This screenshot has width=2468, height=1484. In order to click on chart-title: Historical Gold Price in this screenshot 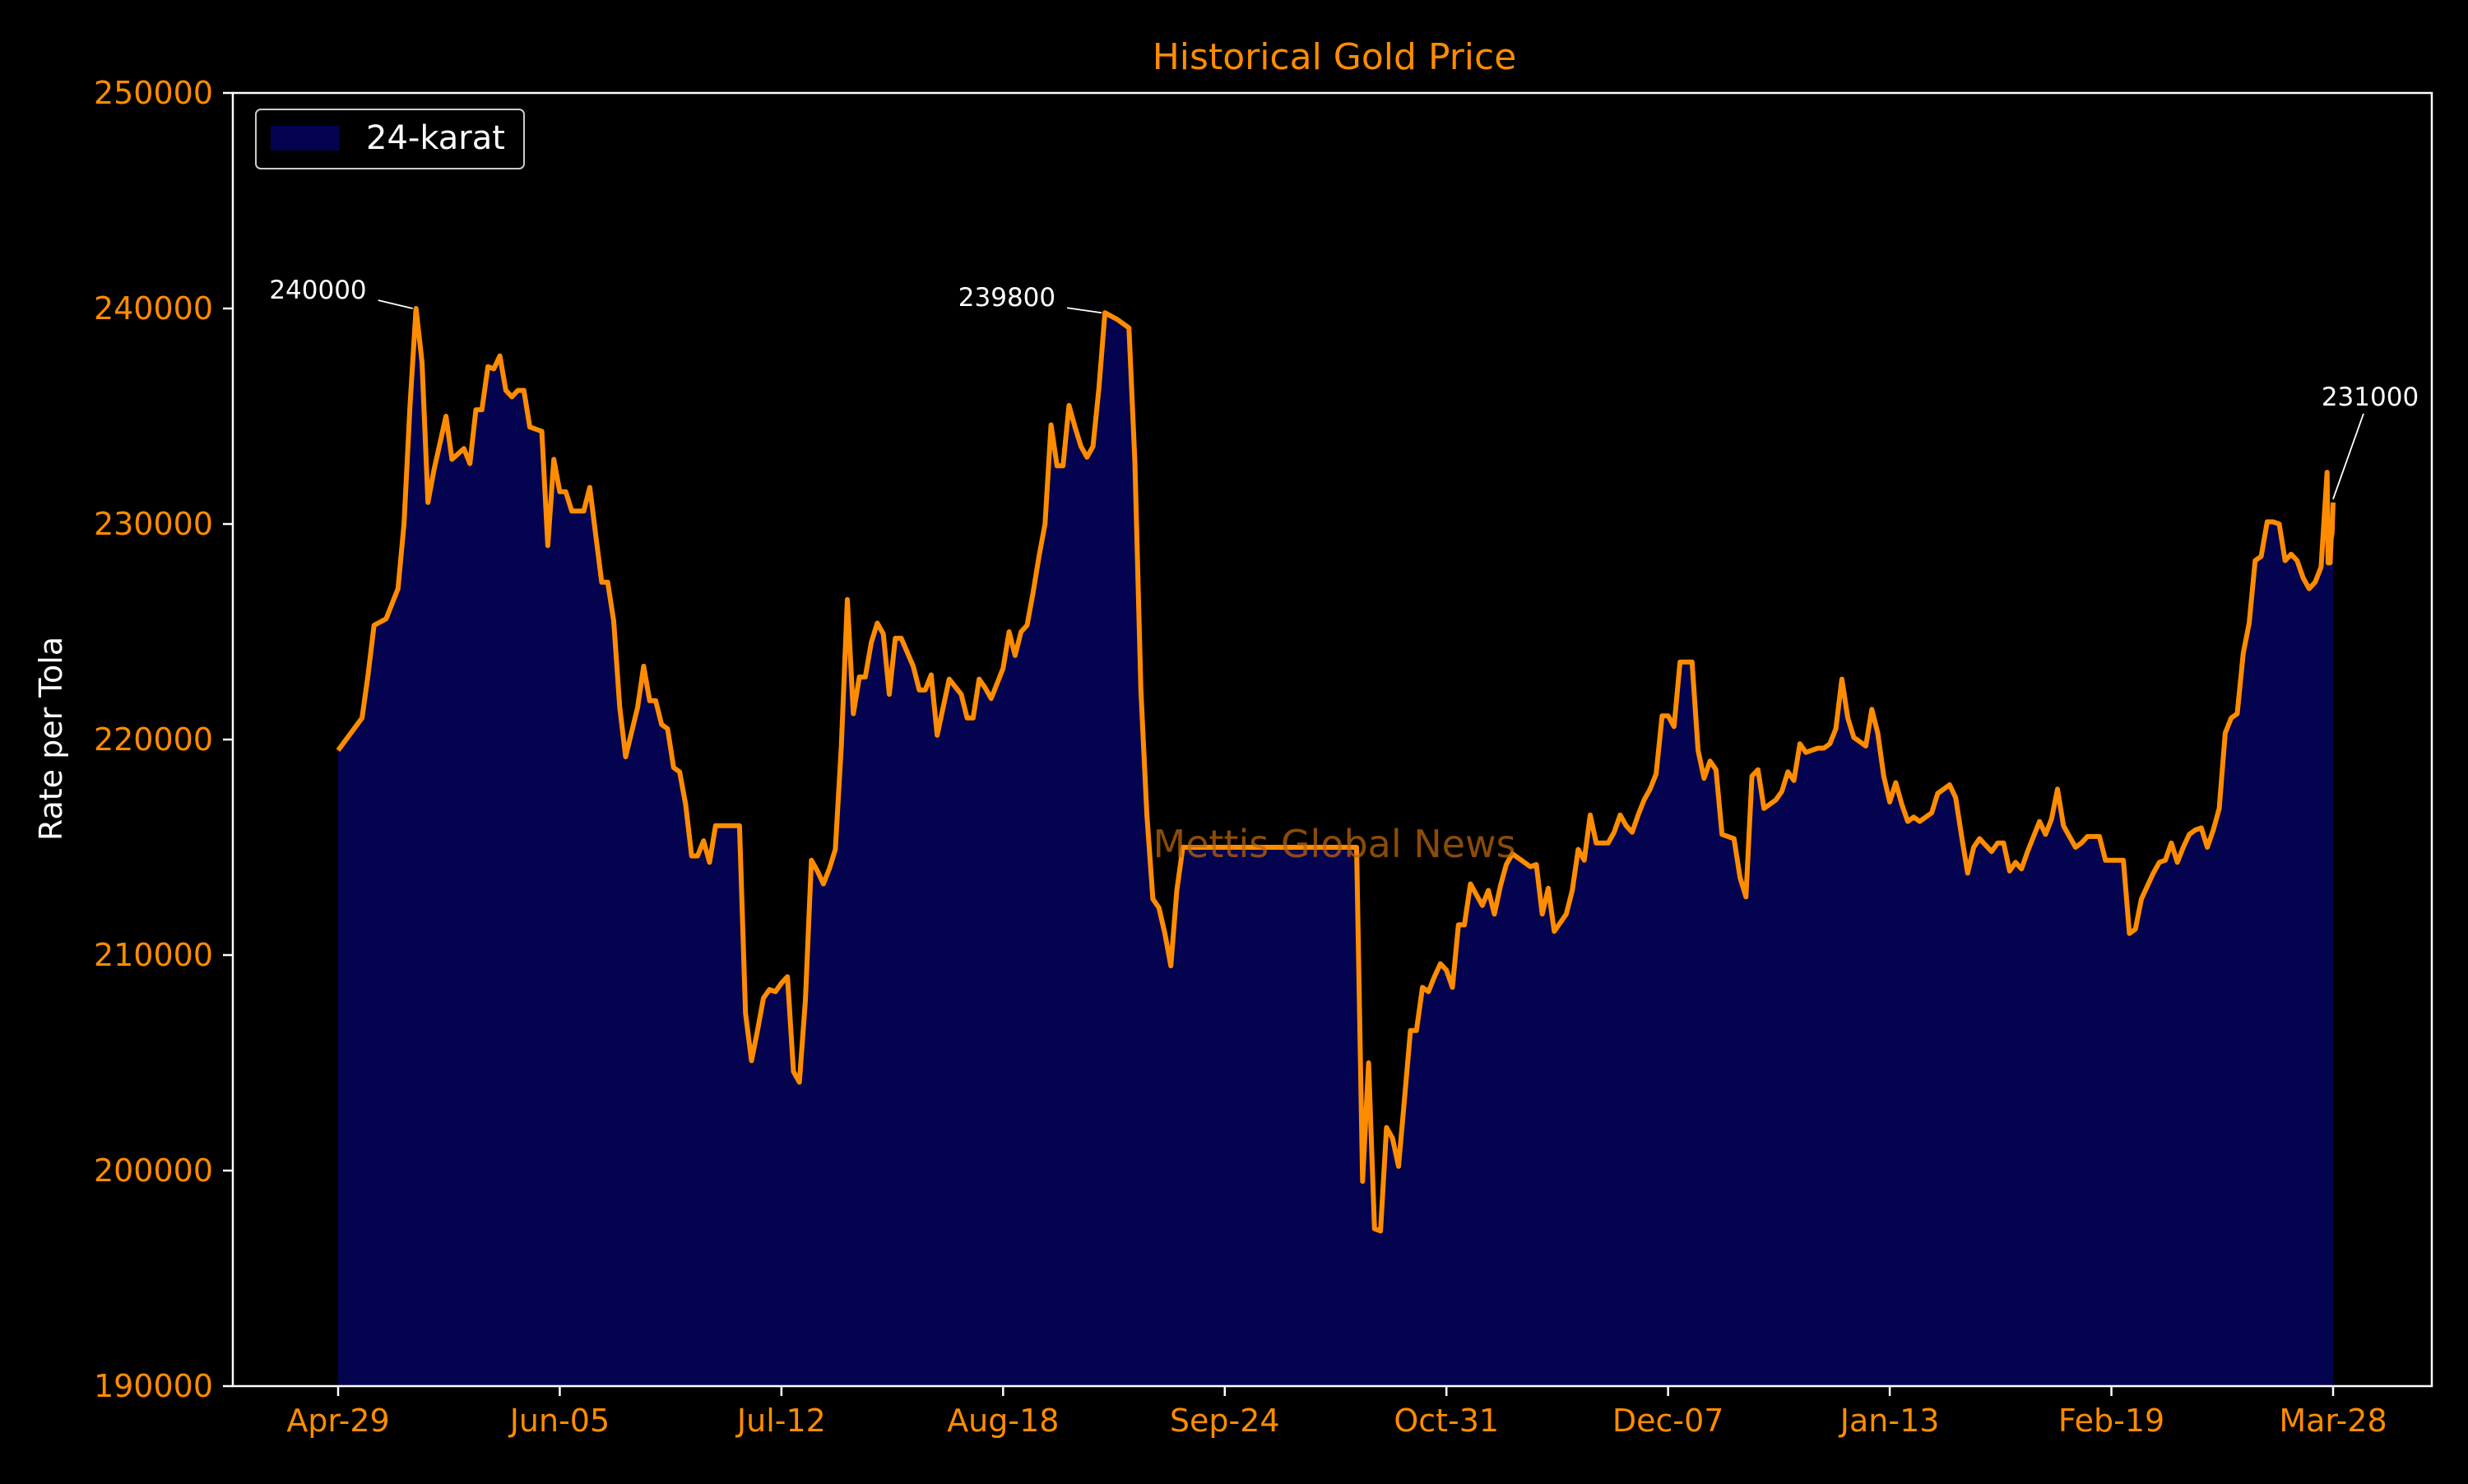, I will do `click(1335, 57)`.